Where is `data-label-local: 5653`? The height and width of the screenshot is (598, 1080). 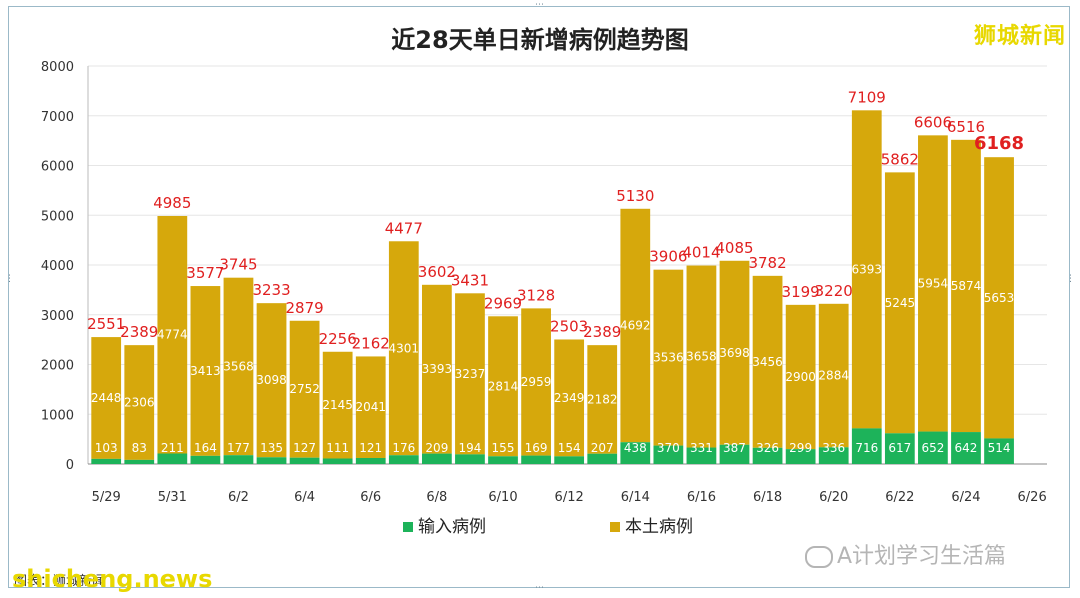
data-label-local: 5653 is located at coordinates (999, 298).